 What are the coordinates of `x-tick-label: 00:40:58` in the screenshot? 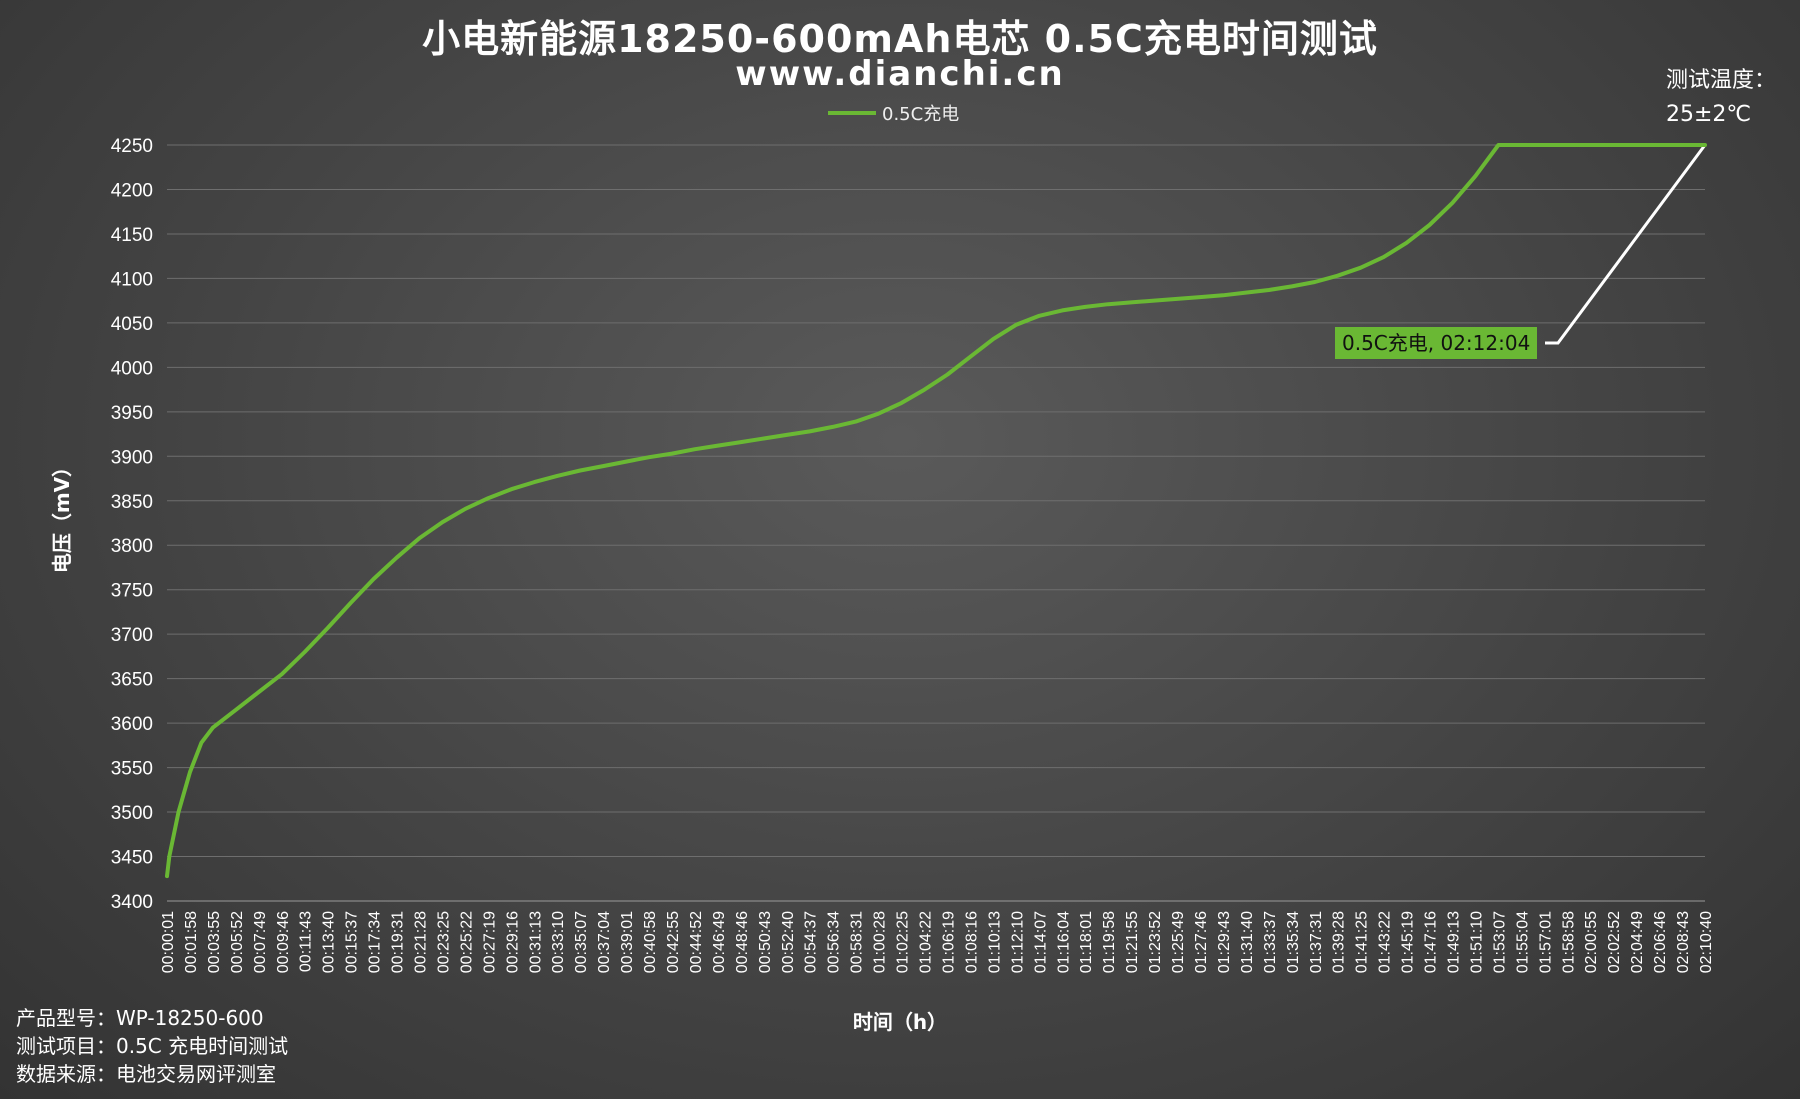 It's located at (650, 942).